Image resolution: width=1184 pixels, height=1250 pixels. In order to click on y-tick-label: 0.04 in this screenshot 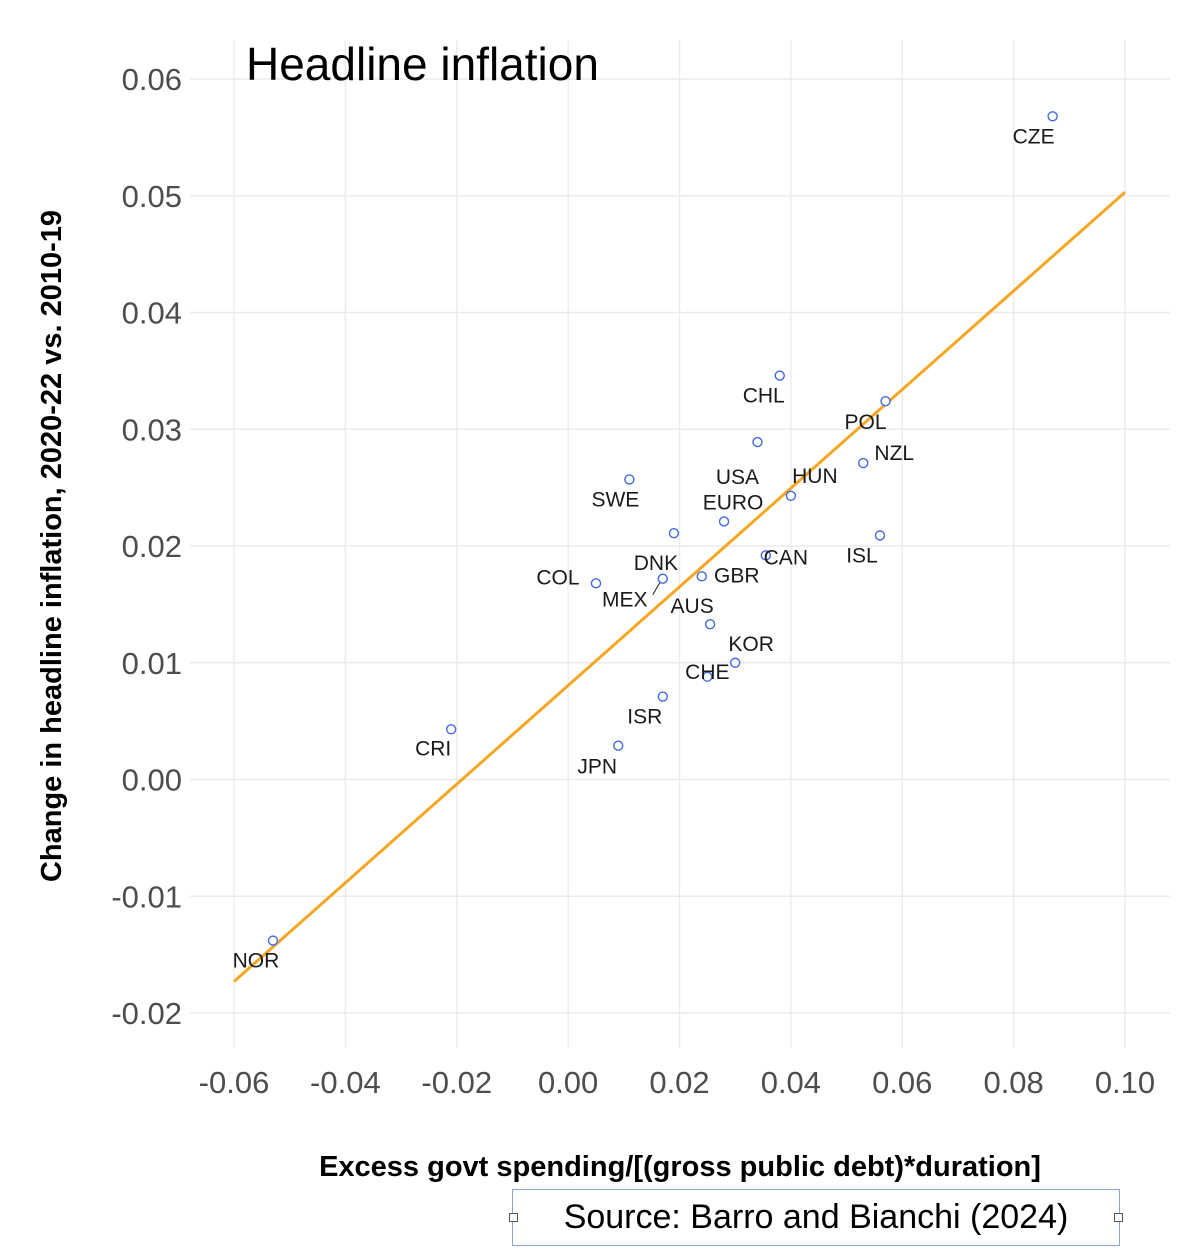, I will do `click(152, 313)`.